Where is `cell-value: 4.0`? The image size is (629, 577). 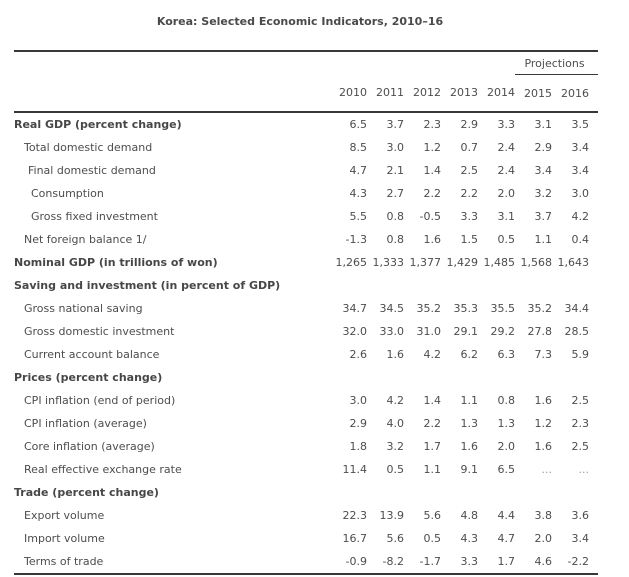
cell-value: 4.0 is located at coordinates (395, 423).